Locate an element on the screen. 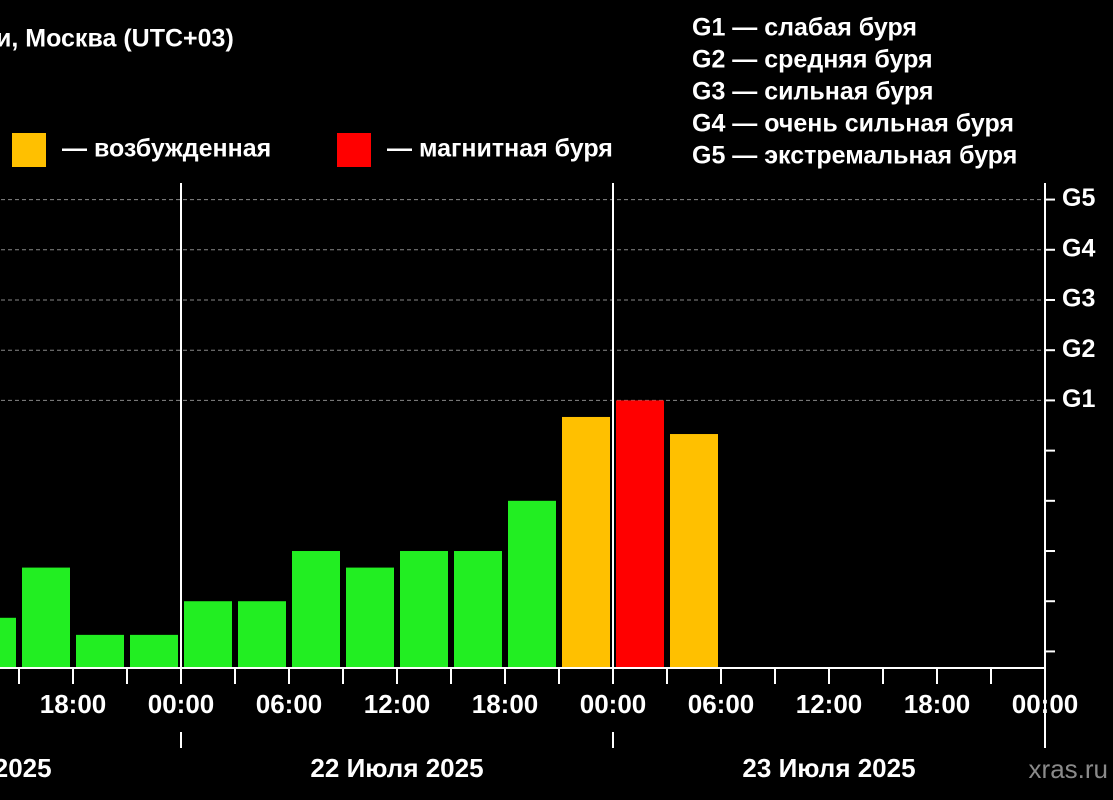  day-label: 23 Июля 2025 is located at coordinates (828, 768).